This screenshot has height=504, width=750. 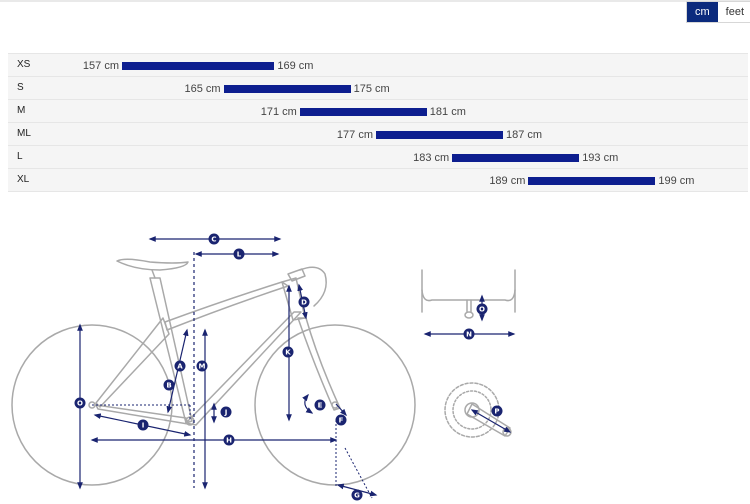 I want to click on svg-text: J, so click(x=226, y=413).